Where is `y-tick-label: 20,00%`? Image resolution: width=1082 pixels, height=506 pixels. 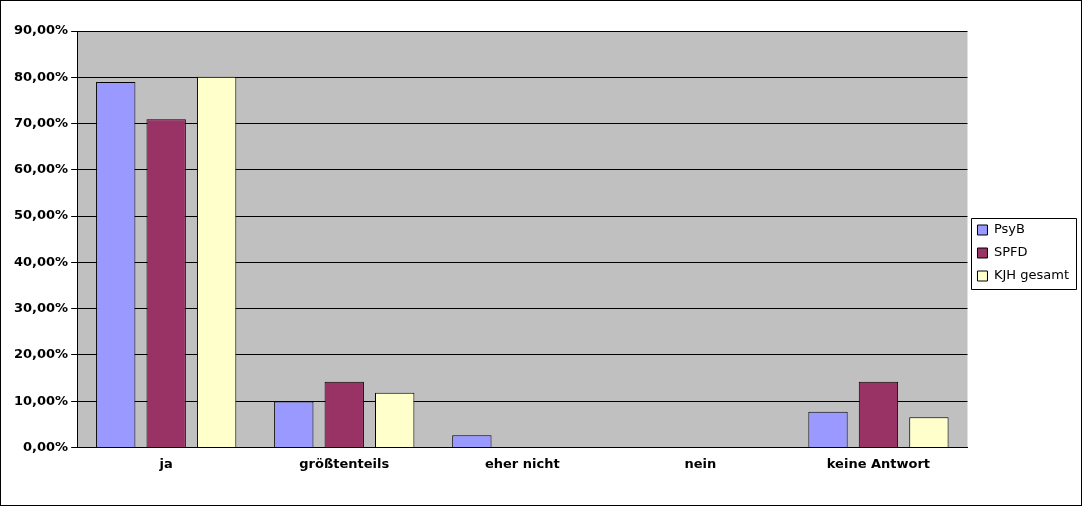 y-tick-label: 20,00% is located at coordinates (41, 354).